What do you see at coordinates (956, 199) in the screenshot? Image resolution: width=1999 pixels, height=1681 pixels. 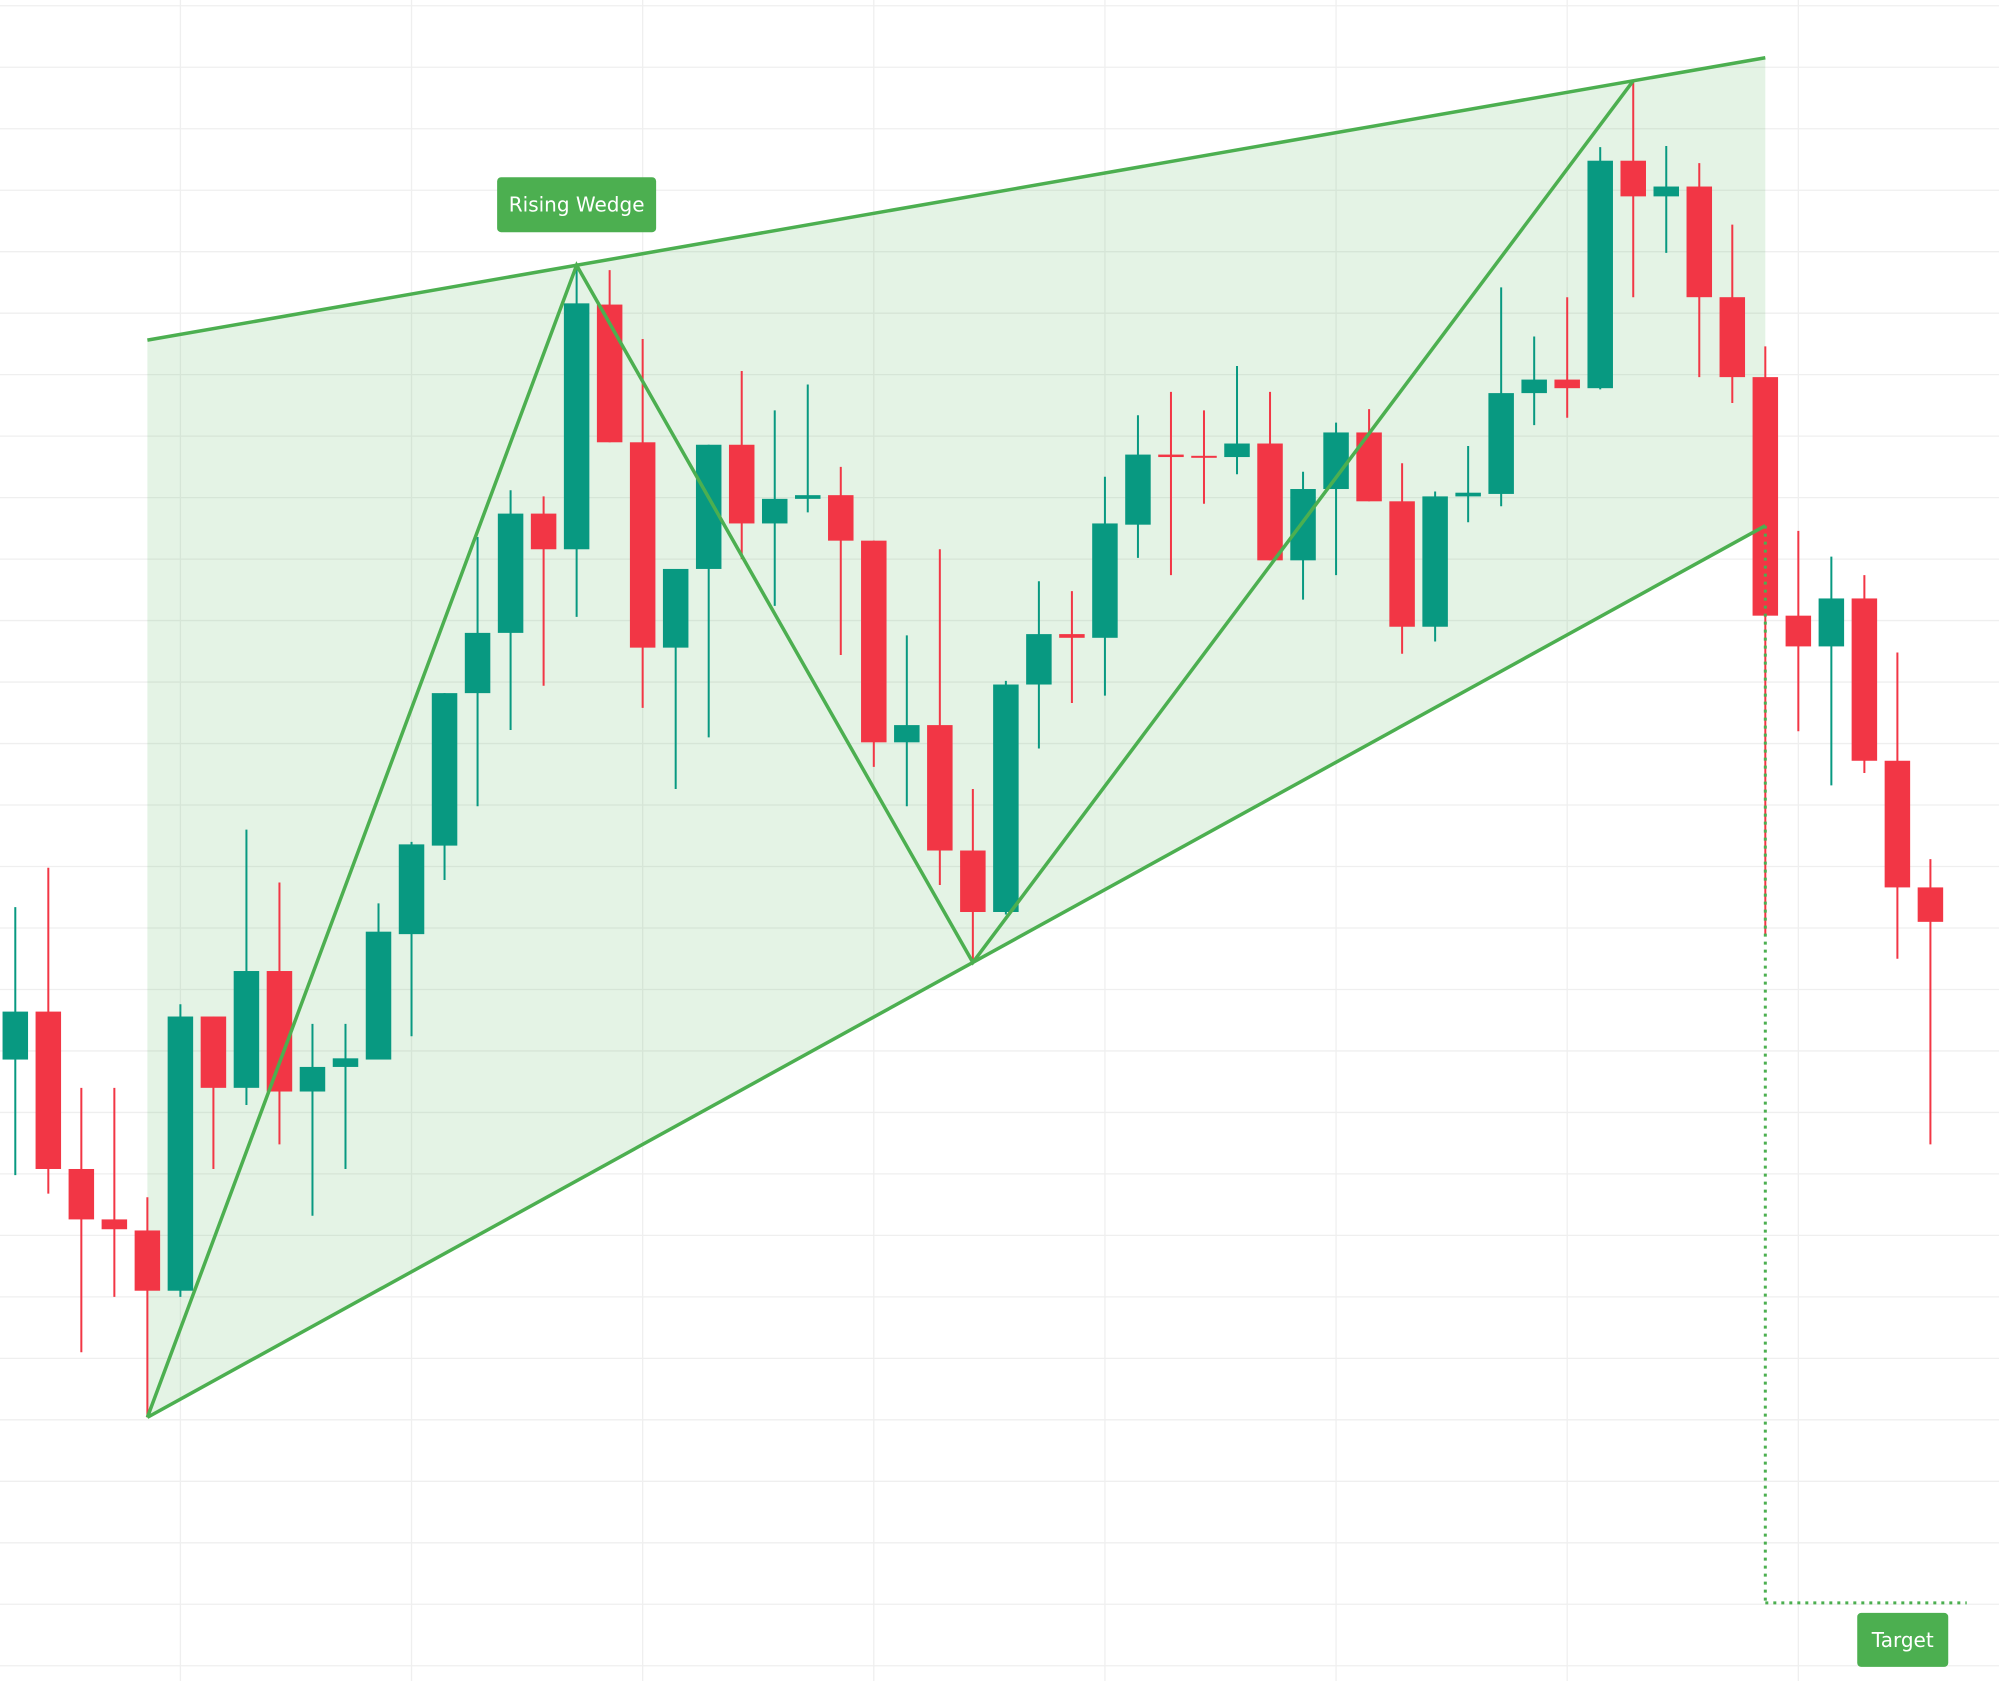 I see `wedge-upper-line` at bounding box center [956, 199].